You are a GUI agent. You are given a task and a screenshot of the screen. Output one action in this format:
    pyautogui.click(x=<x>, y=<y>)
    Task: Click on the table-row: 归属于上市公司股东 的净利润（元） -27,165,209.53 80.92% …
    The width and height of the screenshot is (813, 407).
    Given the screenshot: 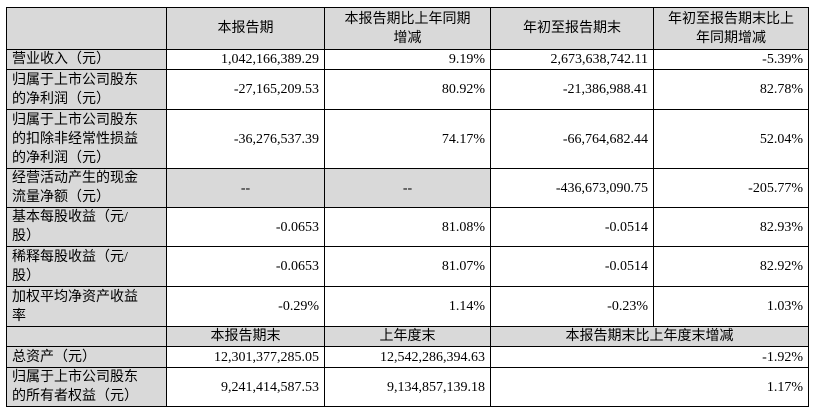 What is the action you would take?
    pyautogui.click(x=407, y=89)
    